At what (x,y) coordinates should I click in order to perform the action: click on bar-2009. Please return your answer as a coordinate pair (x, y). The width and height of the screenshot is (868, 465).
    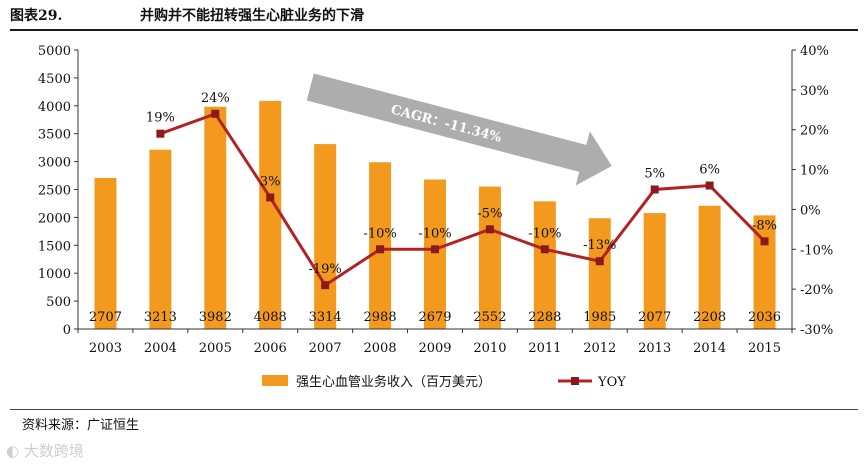
    Looking at the image, I should click on (435, 254).